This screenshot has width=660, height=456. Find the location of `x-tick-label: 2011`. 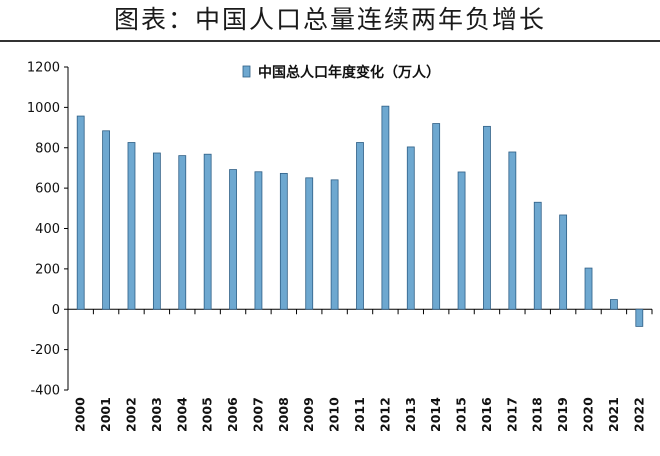

x-tick-label: 2011 is located at coordinates (359, 414).